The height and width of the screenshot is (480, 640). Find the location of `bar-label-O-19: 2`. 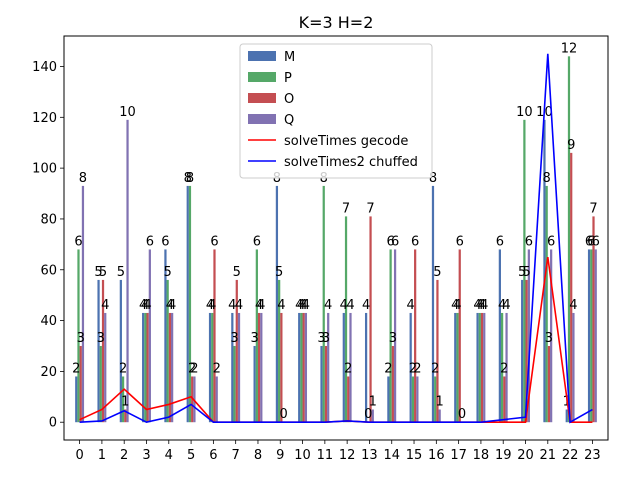

bar-label-O-19: 2 is located at coordinates (504, 368).